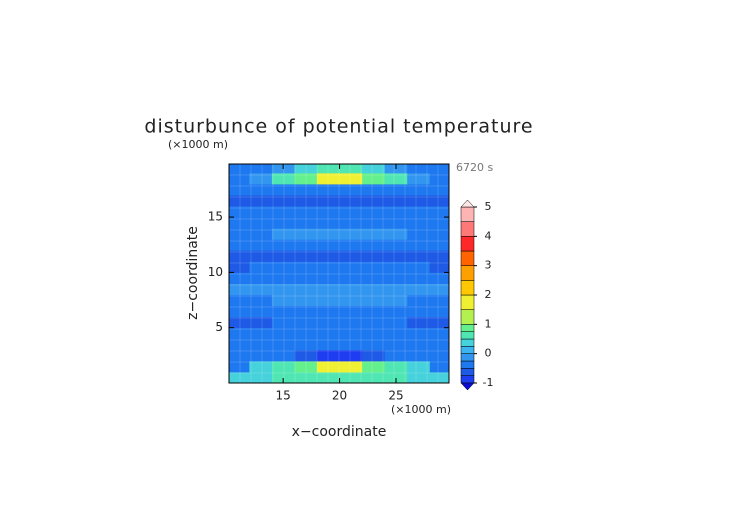 This screenshot has width=752, height=532. I want to click on contour-field, so click(339, 273).